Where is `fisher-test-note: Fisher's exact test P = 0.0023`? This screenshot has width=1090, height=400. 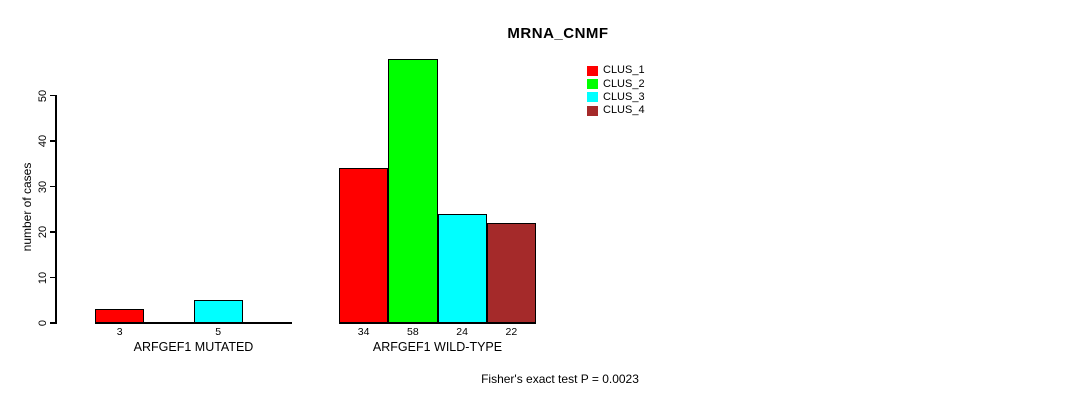
fisher-test-note: Fisher's exact test P = 0.0023 is located at coordinates (560, 379).